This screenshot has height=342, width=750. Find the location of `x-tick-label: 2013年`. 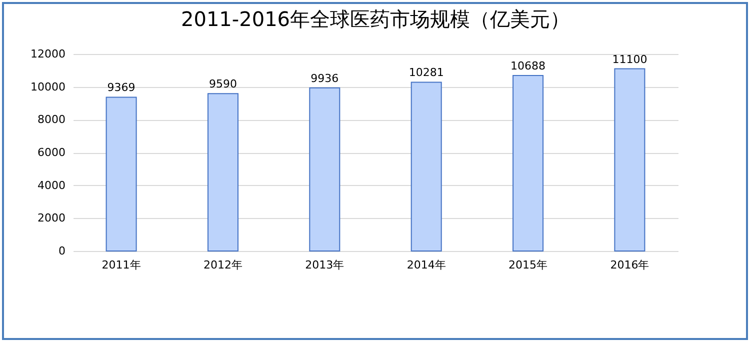

x-tick-label: 2013年 is located at coordinates (324, 265).